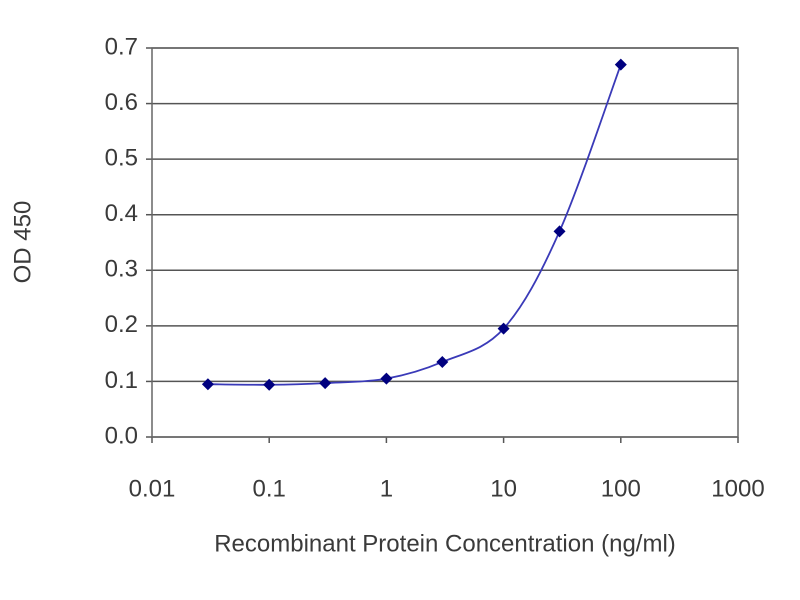  I want to click on y-tick-label: 0.5, so click(121, 157).